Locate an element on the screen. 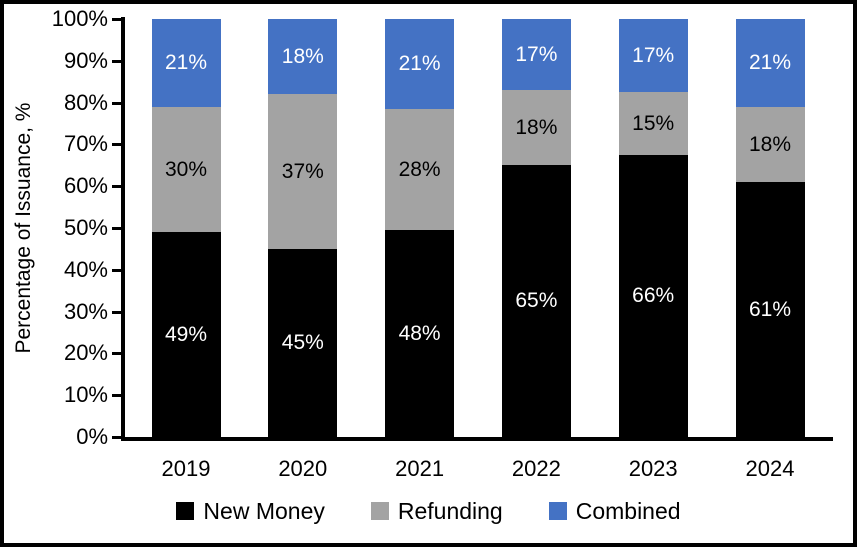  x-category-label-2023: 2023 is located at coordinates (653, 468).